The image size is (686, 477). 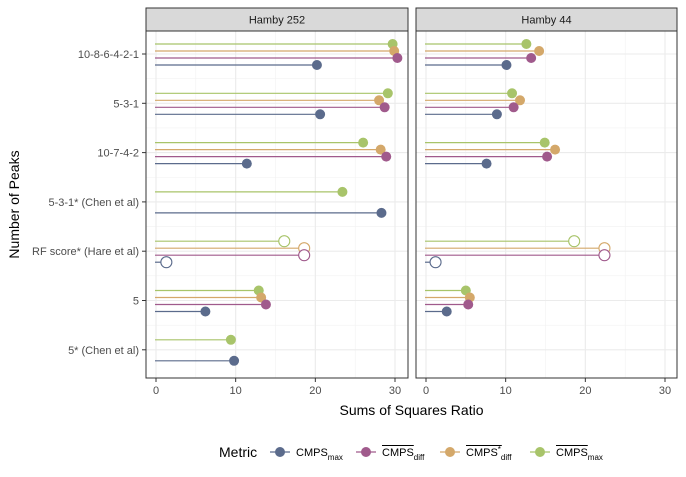 I want to click on legend-item-cmps_max_bar: CMPSmax, so click(x=566, y=453).